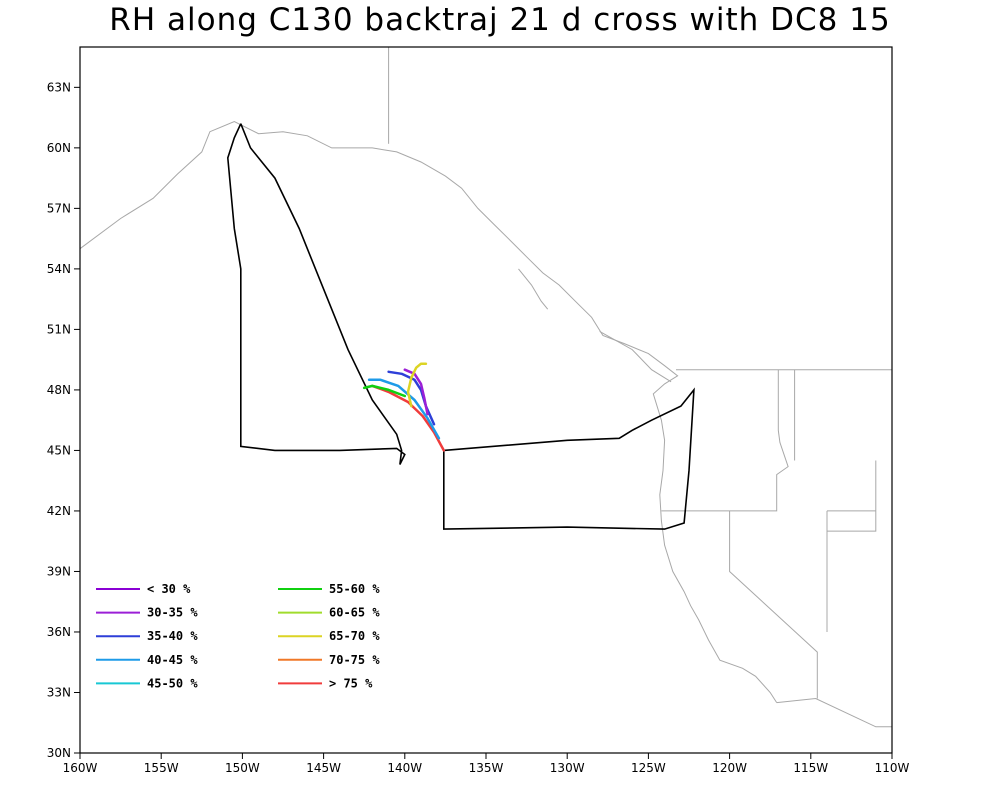  I want to click on x-tick-label: 140W, so click(404, 768).